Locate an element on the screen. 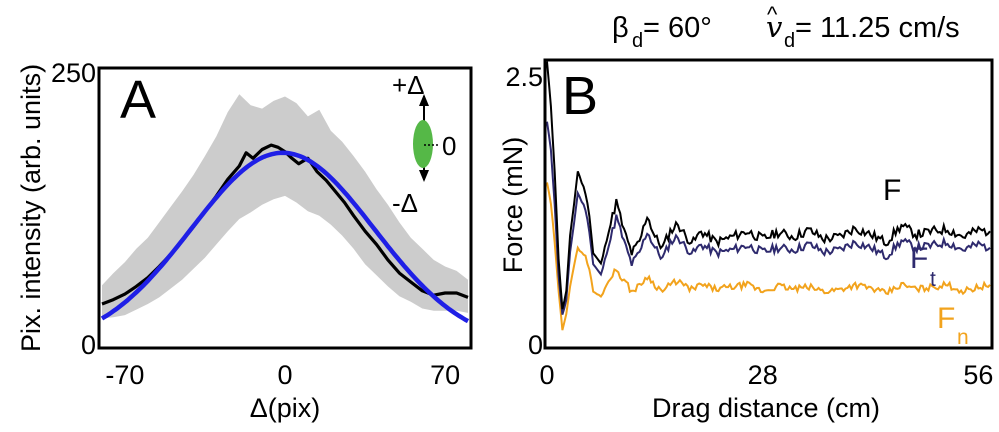  gaussian-fit-line is located at coordinates (285, 237).